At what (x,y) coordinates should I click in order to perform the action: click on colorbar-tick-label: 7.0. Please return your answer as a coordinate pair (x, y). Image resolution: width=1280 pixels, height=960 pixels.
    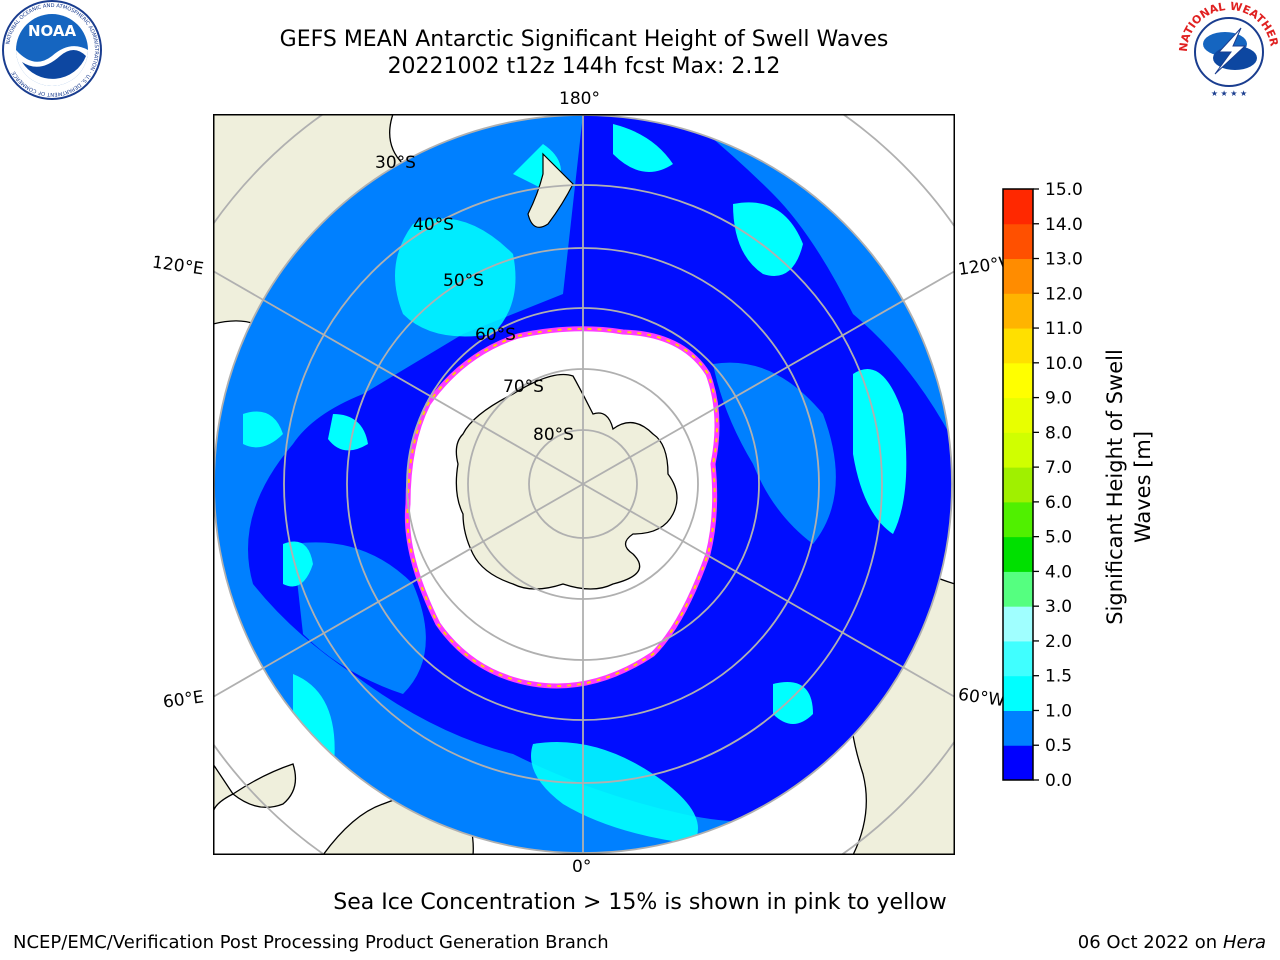
    Looking at the image, I should click on (1058, 468).